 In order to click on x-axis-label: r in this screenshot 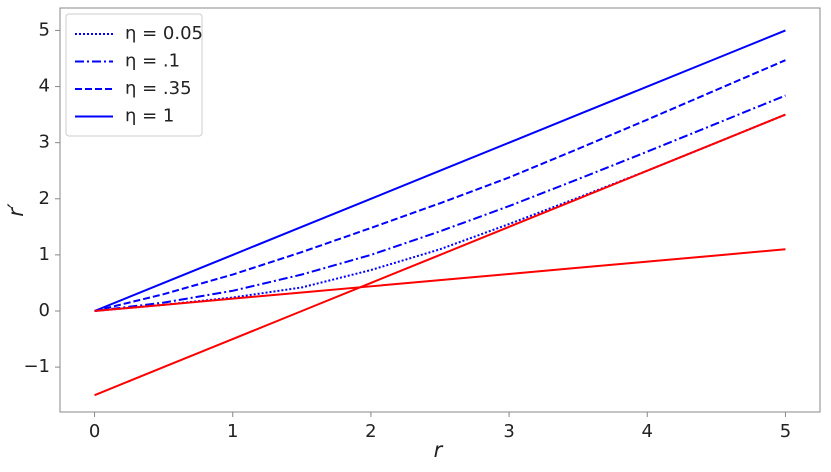, I will do `click(439, 450)`.